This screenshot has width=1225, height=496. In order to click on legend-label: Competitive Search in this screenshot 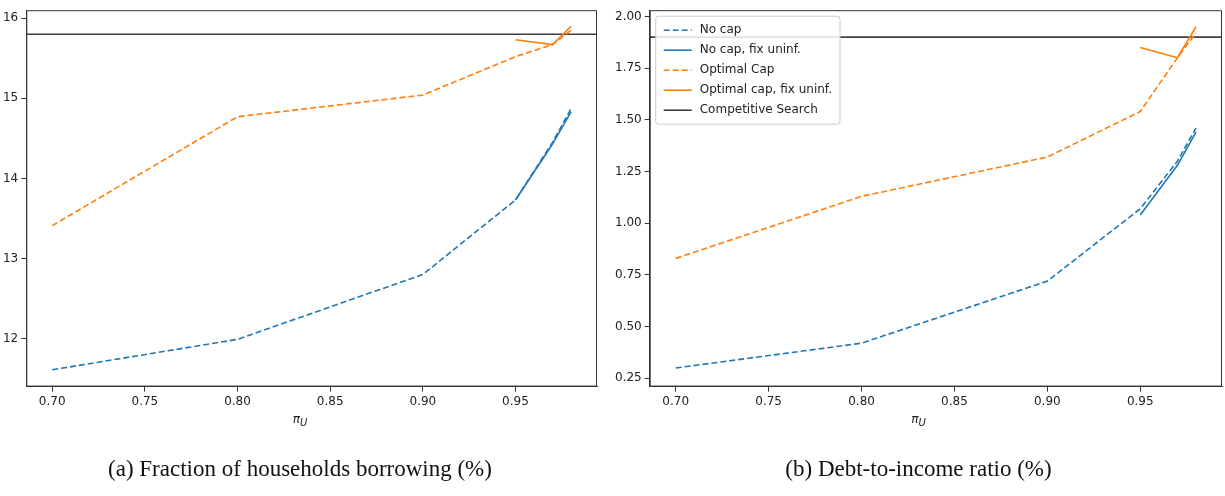, I will do `click(758, 109)`.